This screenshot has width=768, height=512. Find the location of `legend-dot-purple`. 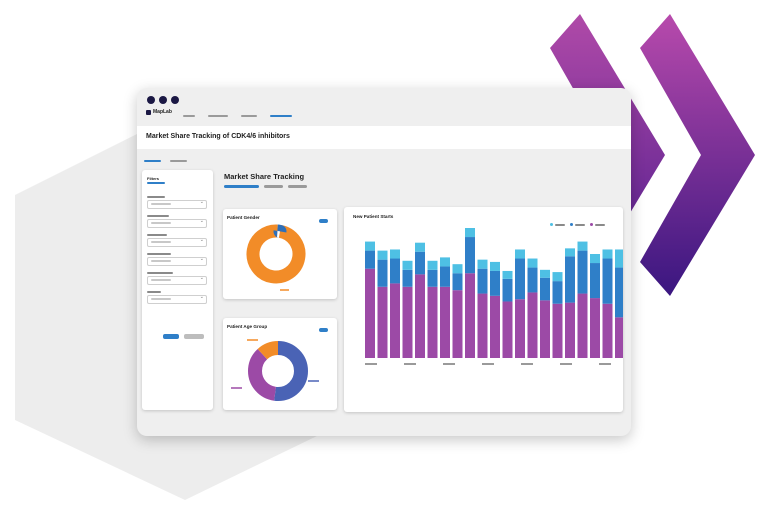

legend-dot-purple is located at coordinates (591, 224).